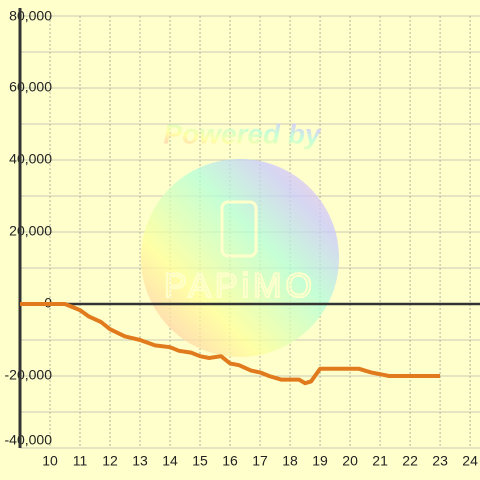 The height and width of the screenshot is (480, 480). What do you see at coordinates (239, 229) in the screenshot?
I see `watermark-icon` at bounding box center [239, 229].